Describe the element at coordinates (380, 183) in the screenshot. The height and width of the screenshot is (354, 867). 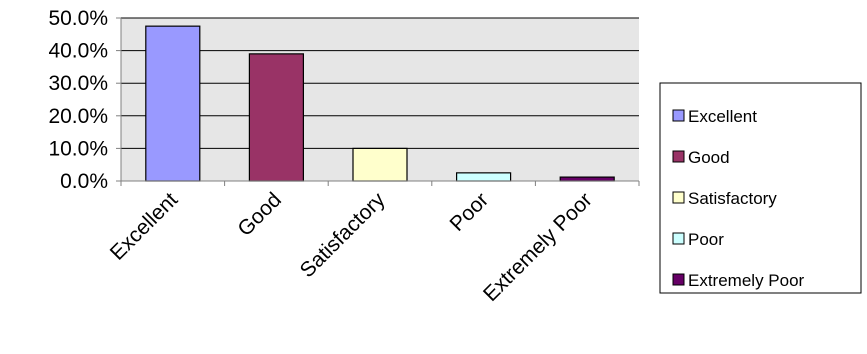
I see `x-axis-ticks` at that location.